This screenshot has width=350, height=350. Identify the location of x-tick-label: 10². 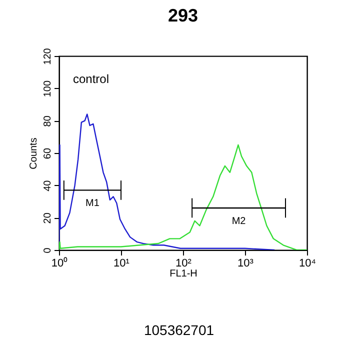
(184, 264).